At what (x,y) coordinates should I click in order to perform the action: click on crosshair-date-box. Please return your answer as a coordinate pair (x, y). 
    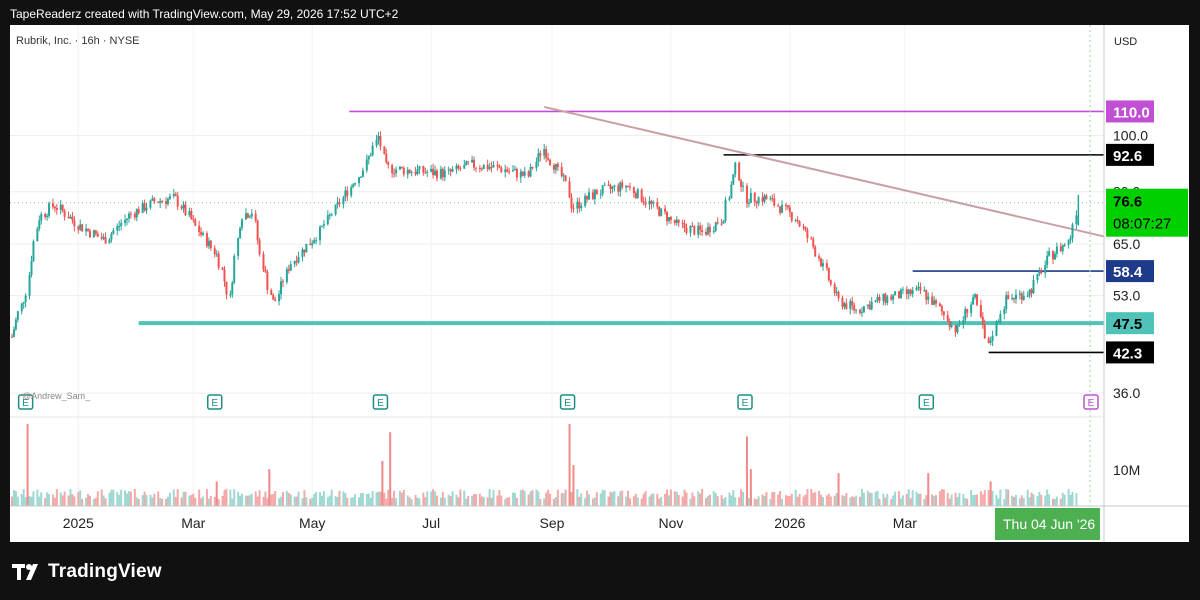
    Looking at the image, I should click on (1047, 524).